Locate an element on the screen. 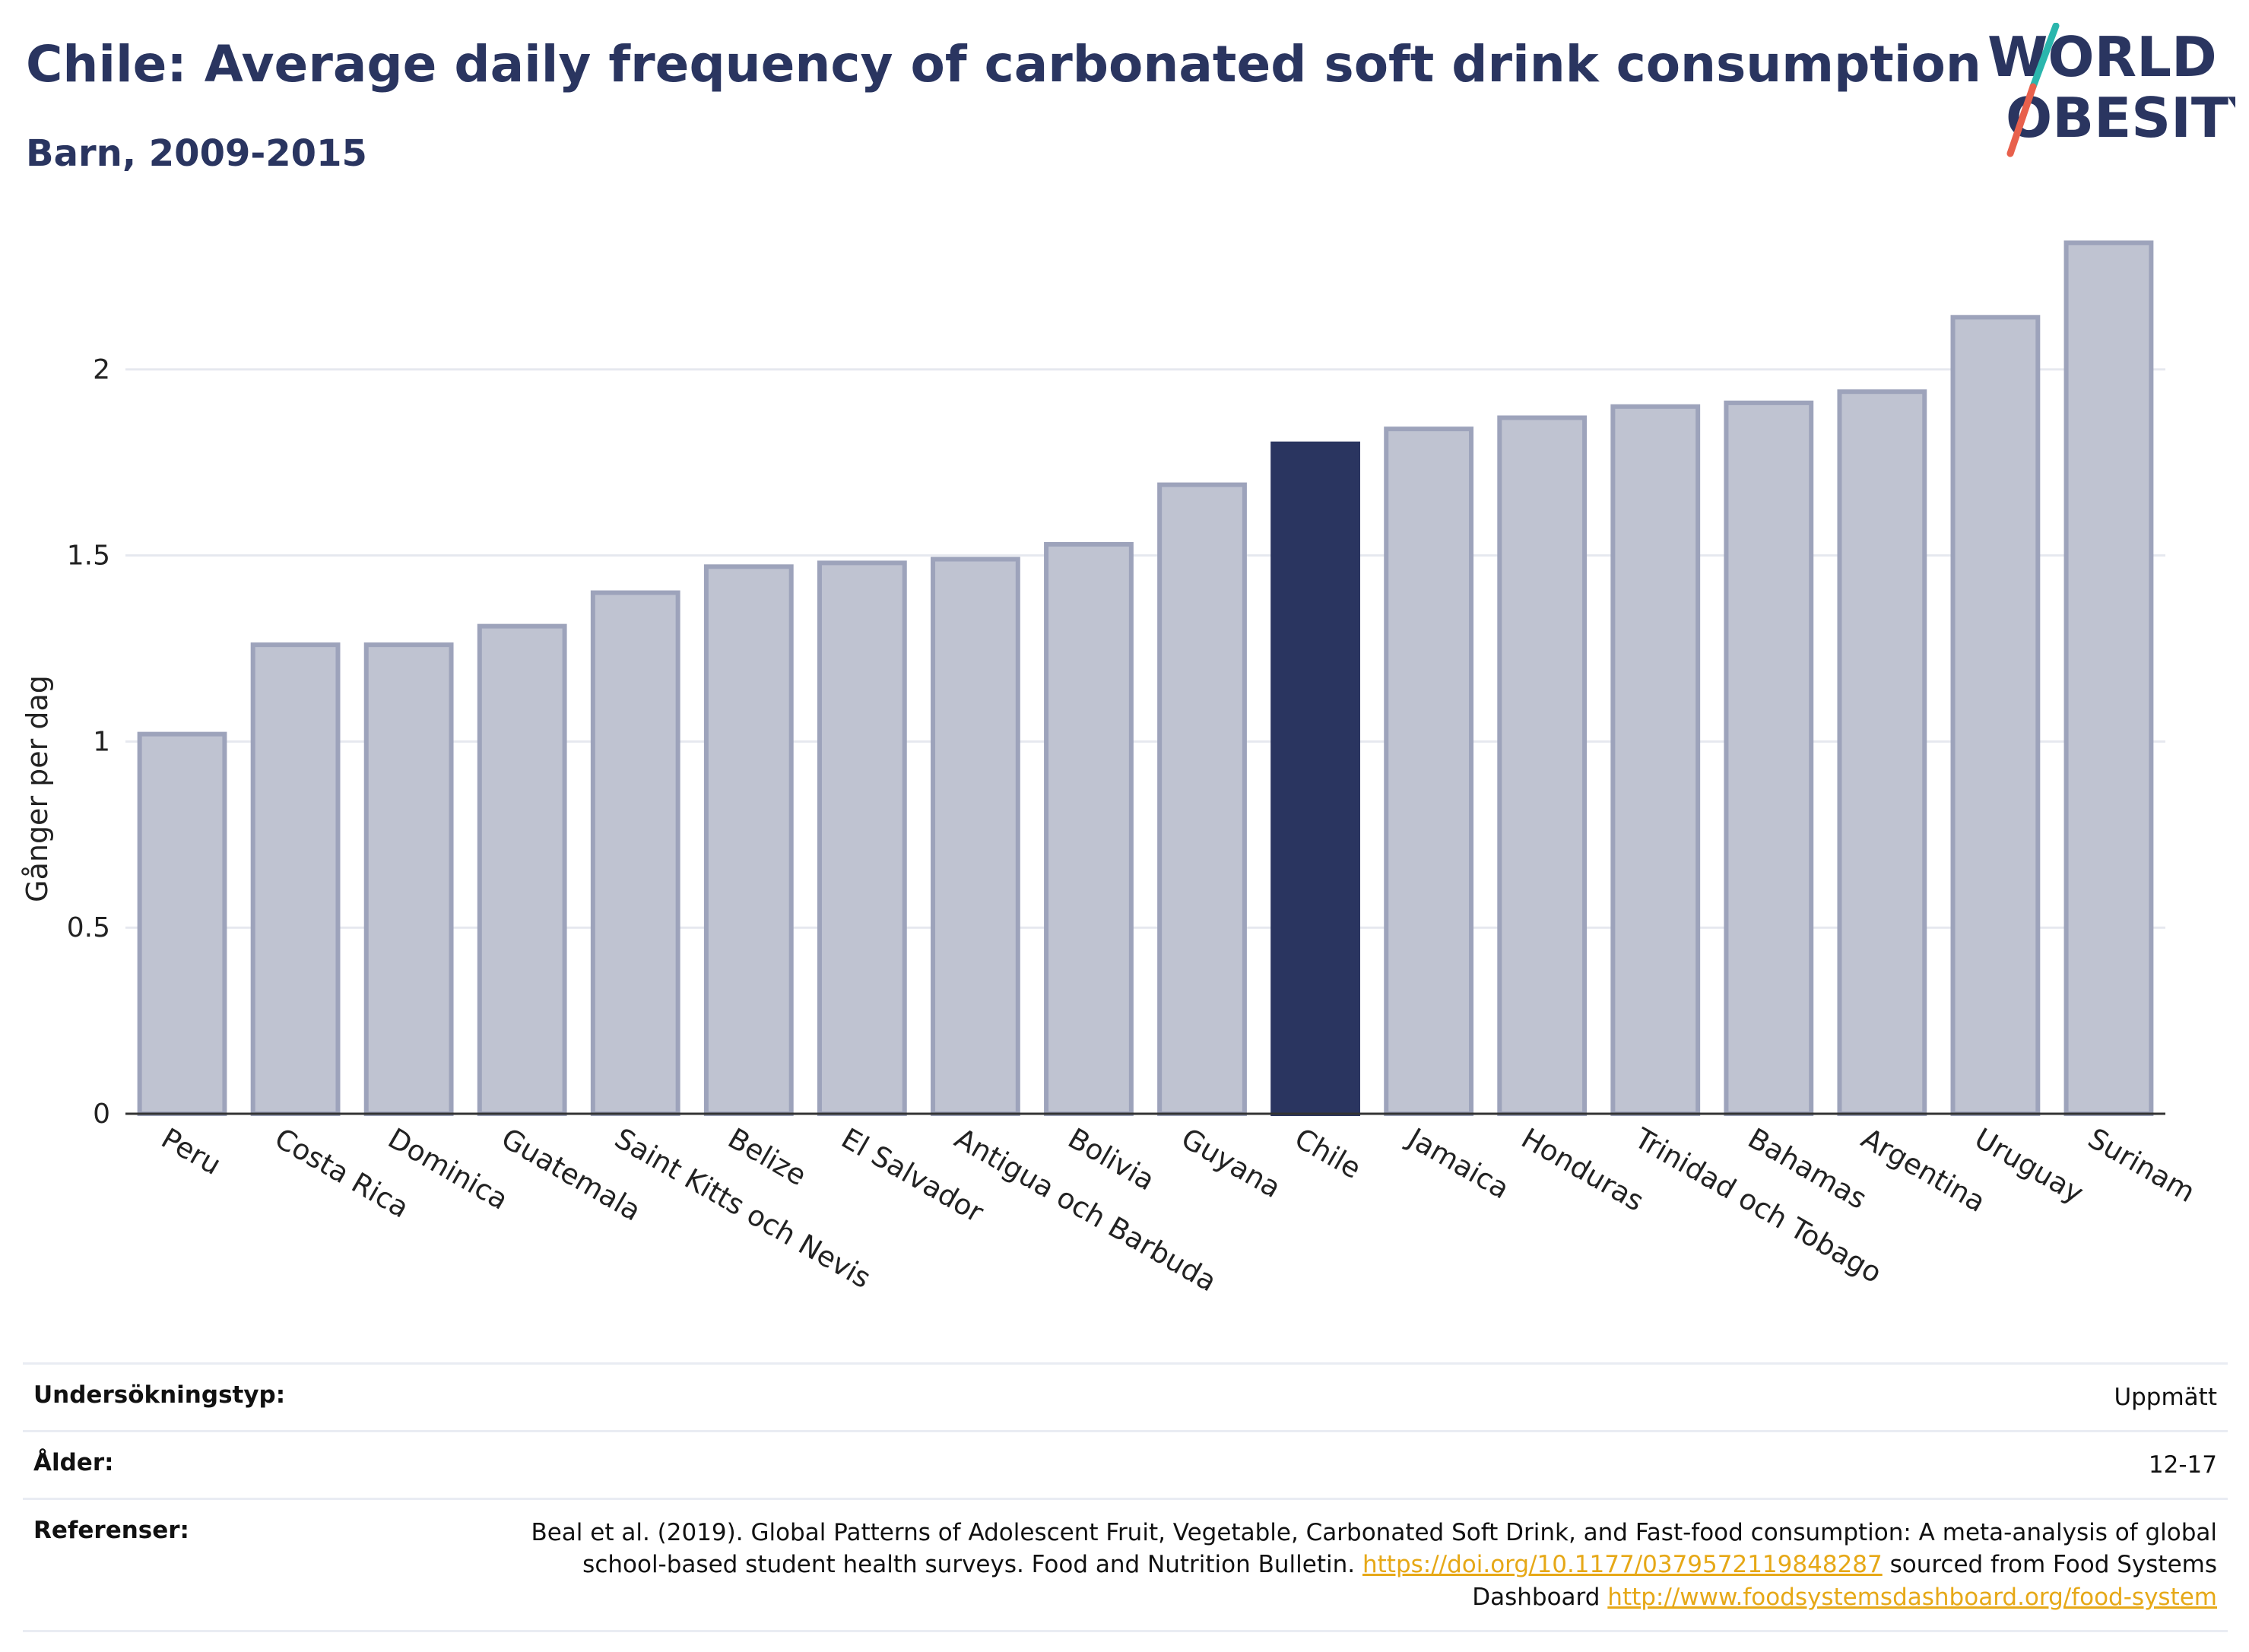 This screenshot has width=2249, height=1652. x-tick-label: Honduras is located at coordinates (1583, 1170).